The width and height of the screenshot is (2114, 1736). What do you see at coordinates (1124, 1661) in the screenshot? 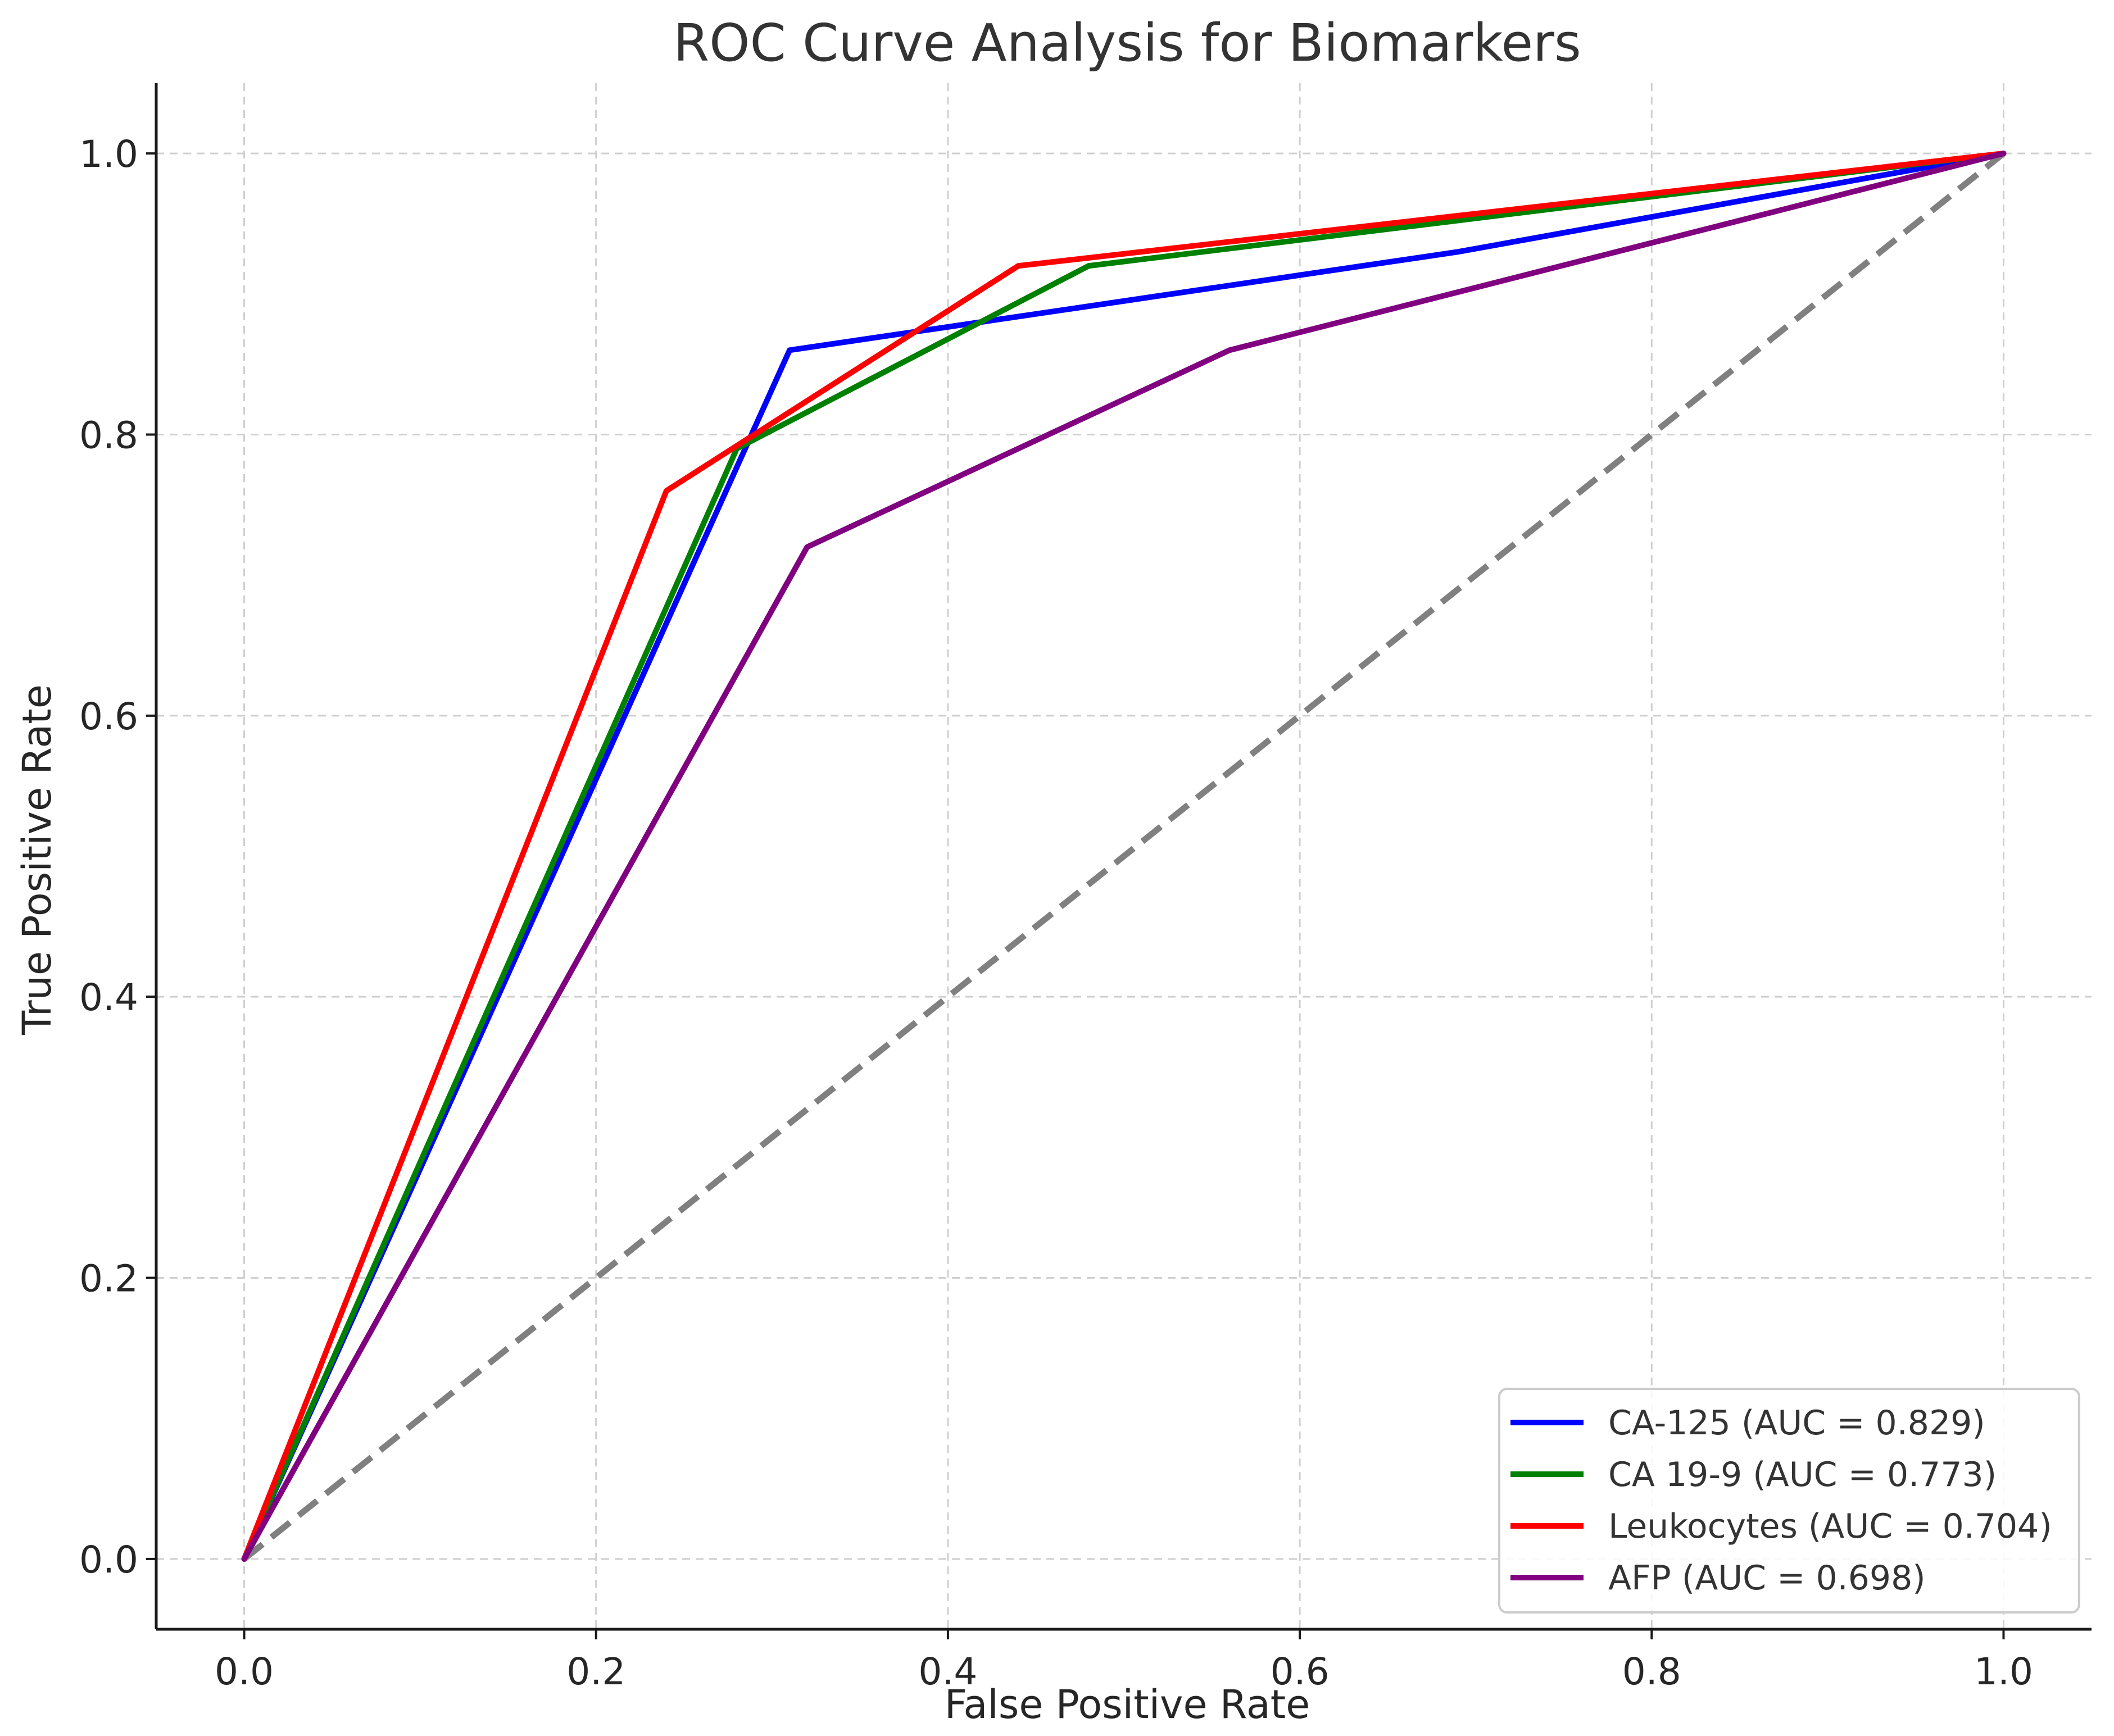
I see `x-axis-ticks: 0.0 0.2 0.4 0.6 0.8 1.0` at bounding box center [1124, 1661].